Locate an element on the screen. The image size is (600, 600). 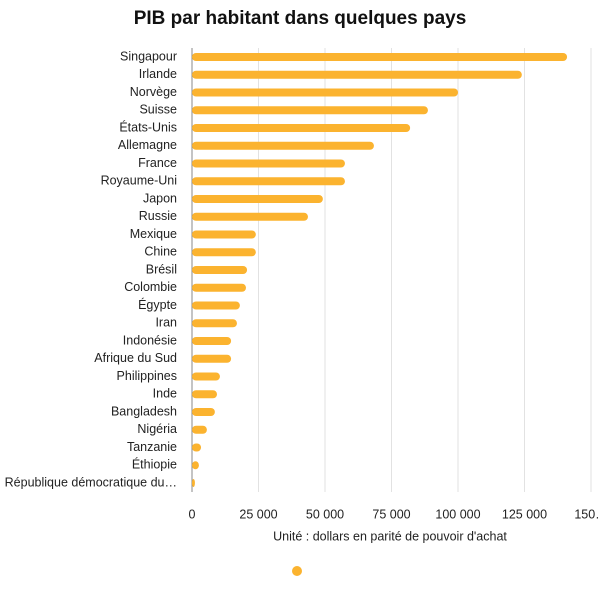
y-tick-label: Tanzanie is located at coordinates (152, 447).